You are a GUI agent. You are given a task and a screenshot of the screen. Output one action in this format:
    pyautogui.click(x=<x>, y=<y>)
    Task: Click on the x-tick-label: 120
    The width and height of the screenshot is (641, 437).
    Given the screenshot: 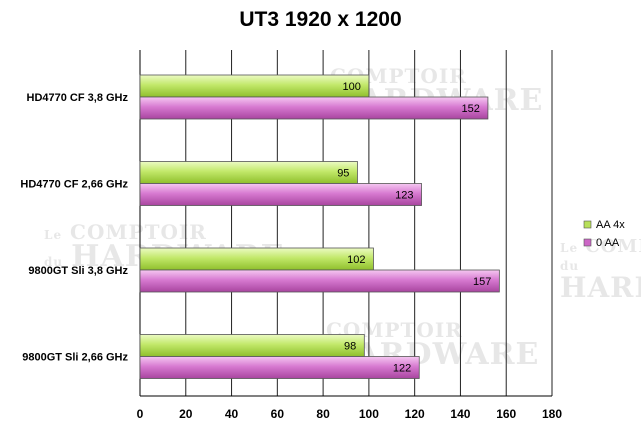 What is the action you would take?
    pyautogui.click(x=415, y=414)
    